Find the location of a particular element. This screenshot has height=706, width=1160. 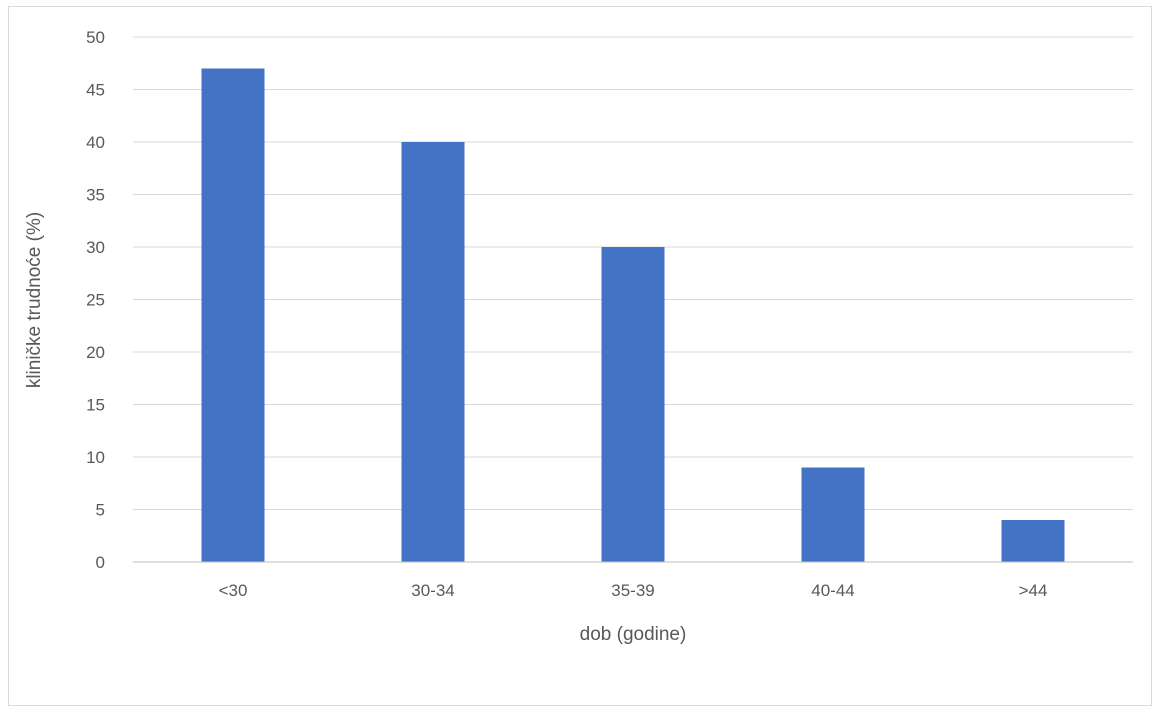

y-tick-label: 40 is located at coordinates (95, 142).